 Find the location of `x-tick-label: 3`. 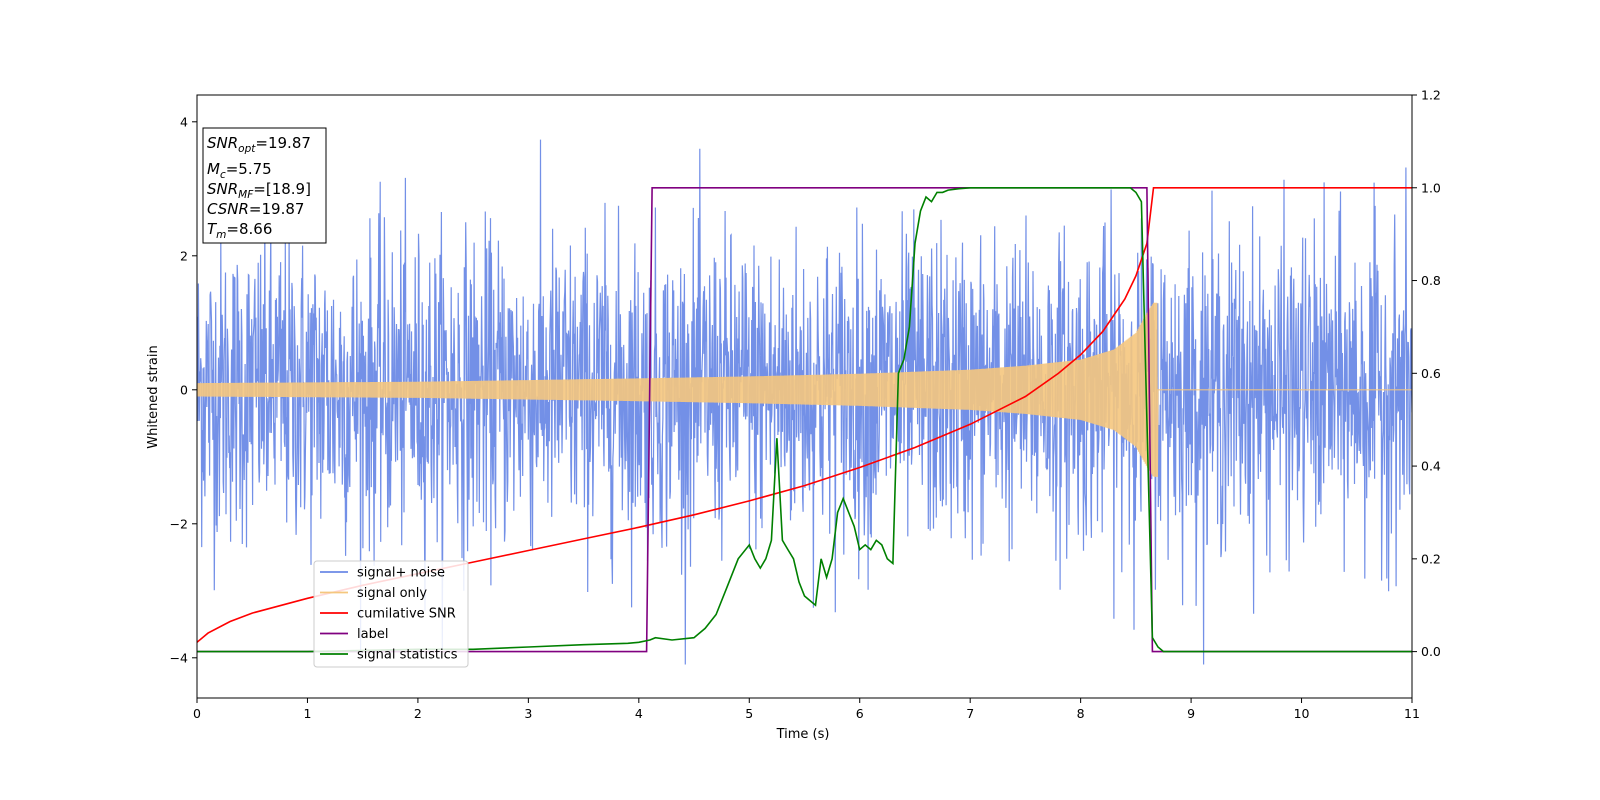

x-tick-label: 3 is located at coordinates (528, 713).